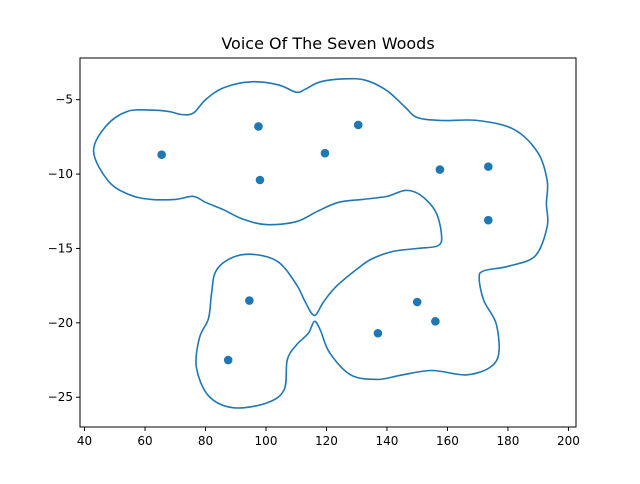 Image resolution: width=640 pixels, height=484 pixels. Describe the element at coordinates (60, 248) in the screenshot. I see `y-tick-label: −15` at that location.